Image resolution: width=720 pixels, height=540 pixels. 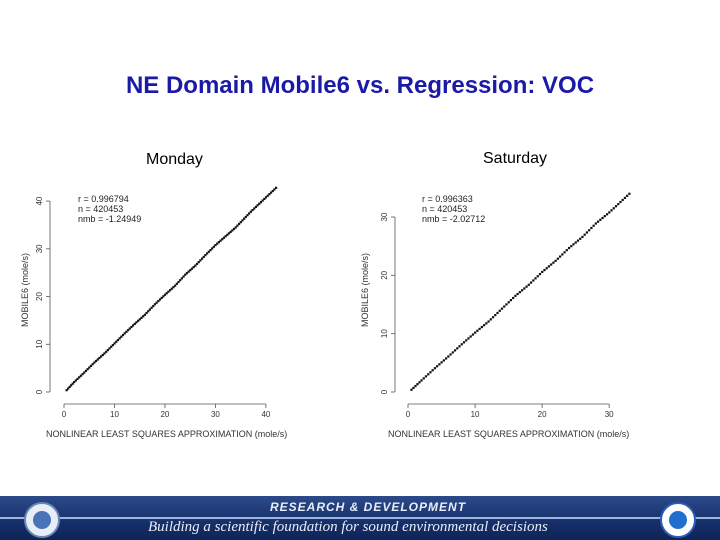 What do you see at coordinates (360, 518) in the screenshot?
I see `footer-divider` at bounding box center [360, 518].